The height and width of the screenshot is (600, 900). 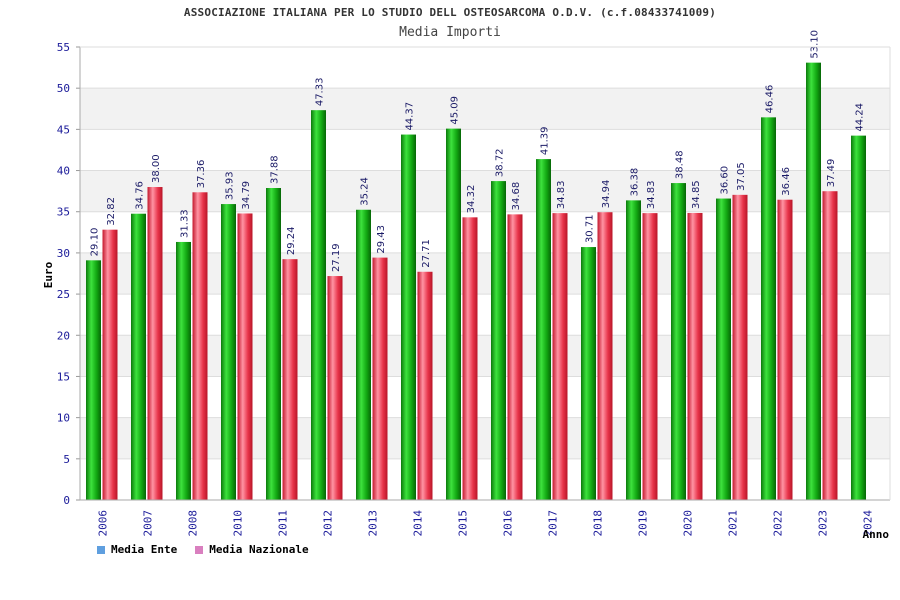 What do you see at coordinates (111, 211) in the screenshot?
I see `data-label: 32.82` at bounding box center [111, 211].